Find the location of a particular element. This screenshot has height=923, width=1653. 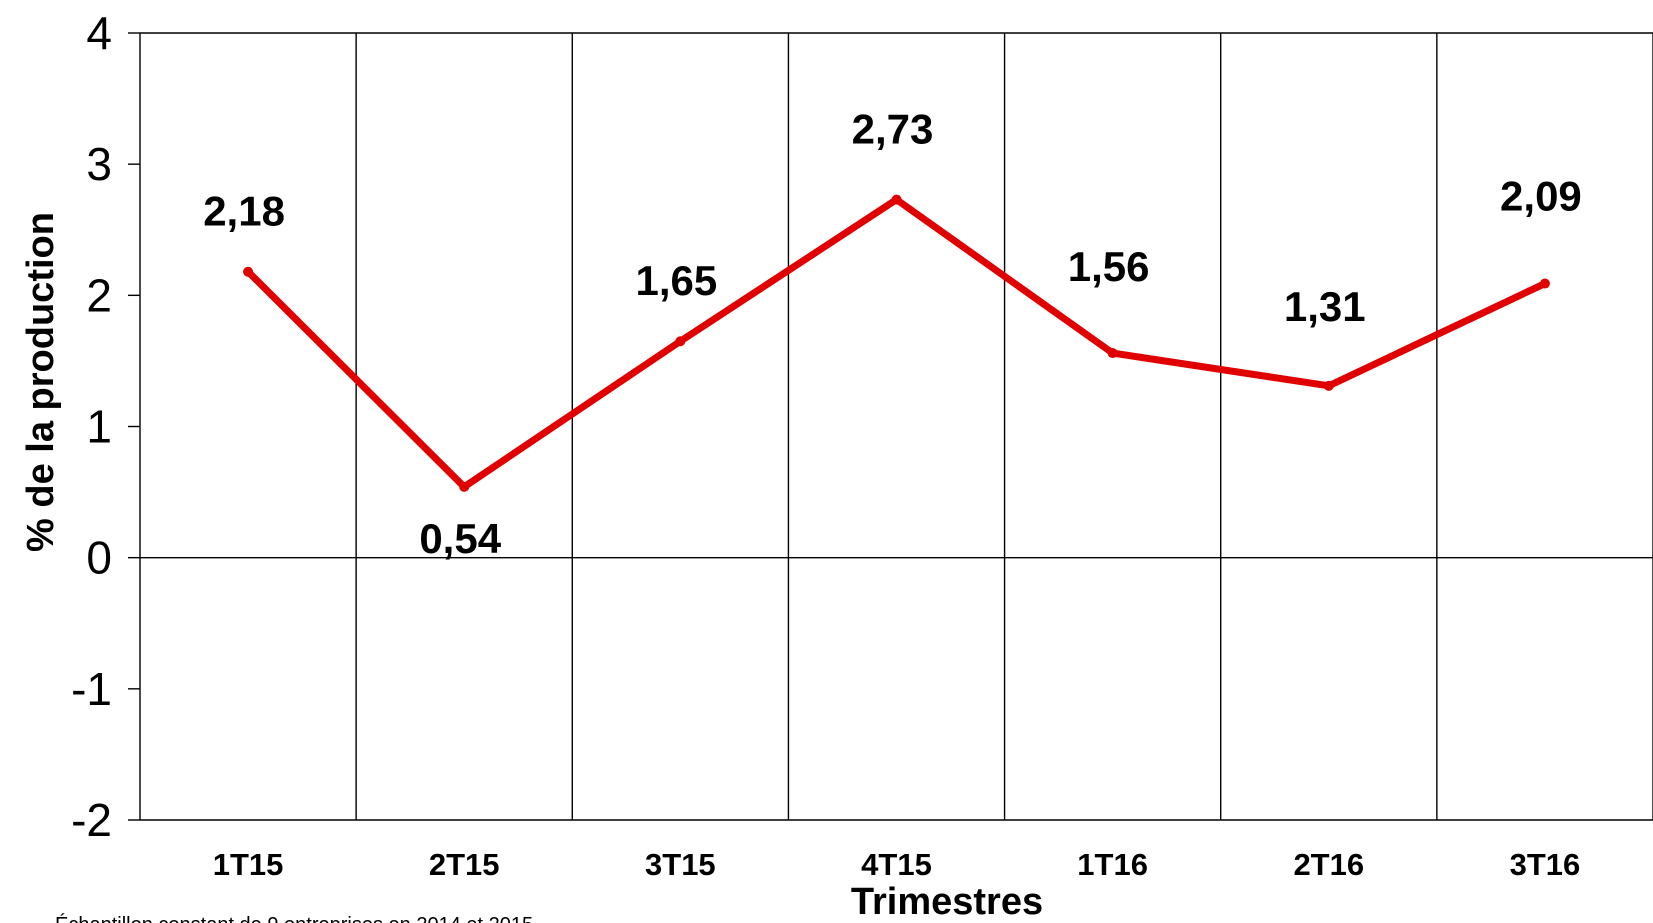

data-label: 2,73 is located at coordinates (893, 129).